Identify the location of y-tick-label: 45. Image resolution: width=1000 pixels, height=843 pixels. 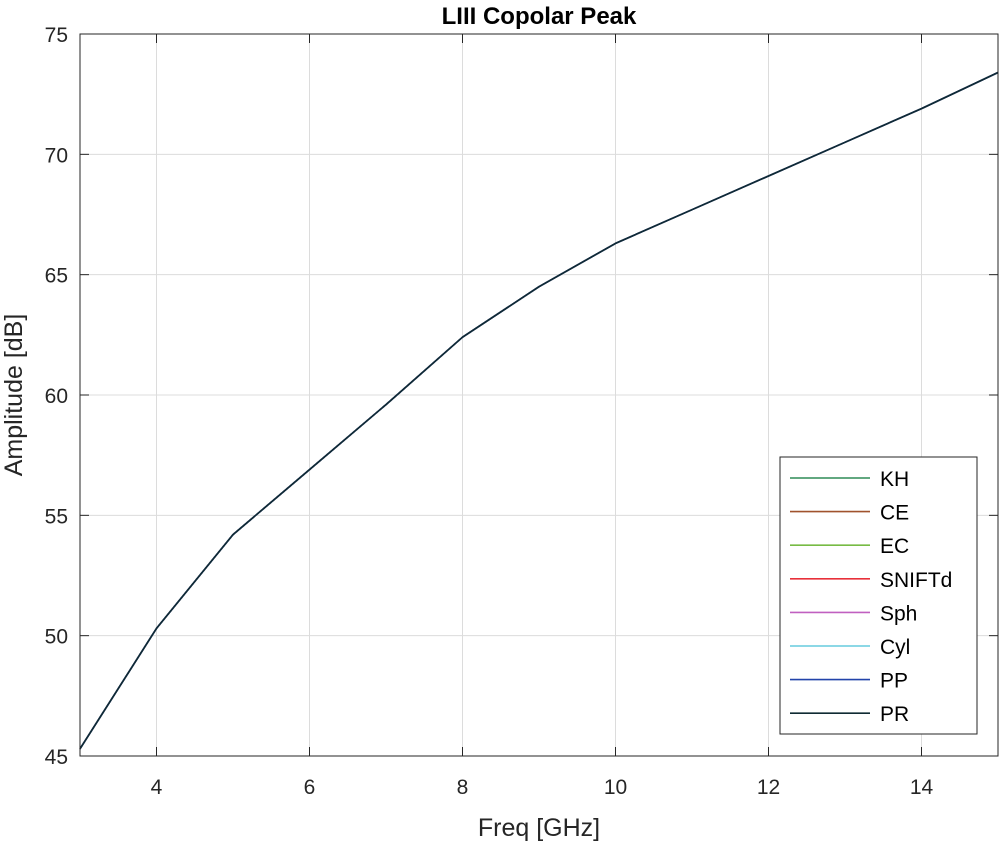
(56, 757).